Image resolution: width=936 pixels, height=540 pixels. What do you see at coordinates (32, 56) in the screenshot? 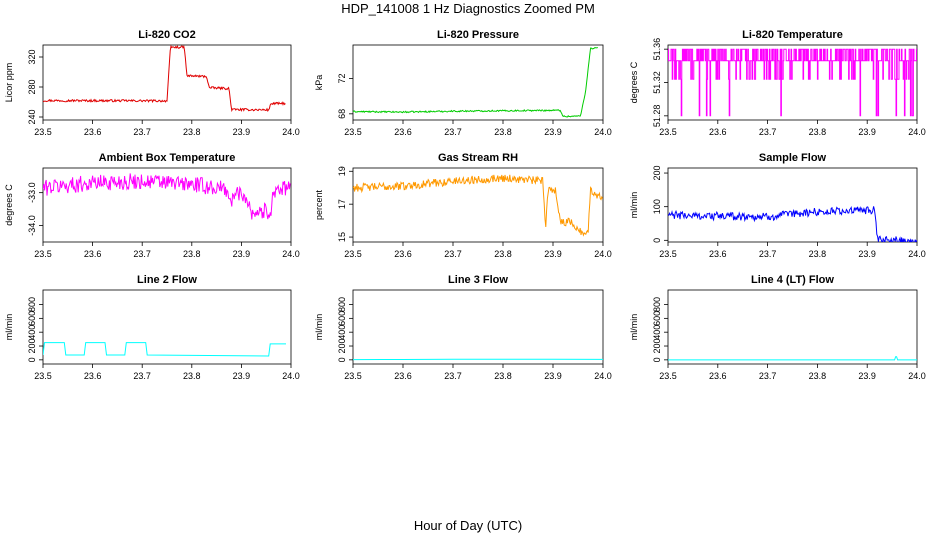
I see `y-tick-label: 320` at bounding box center [32, 56].